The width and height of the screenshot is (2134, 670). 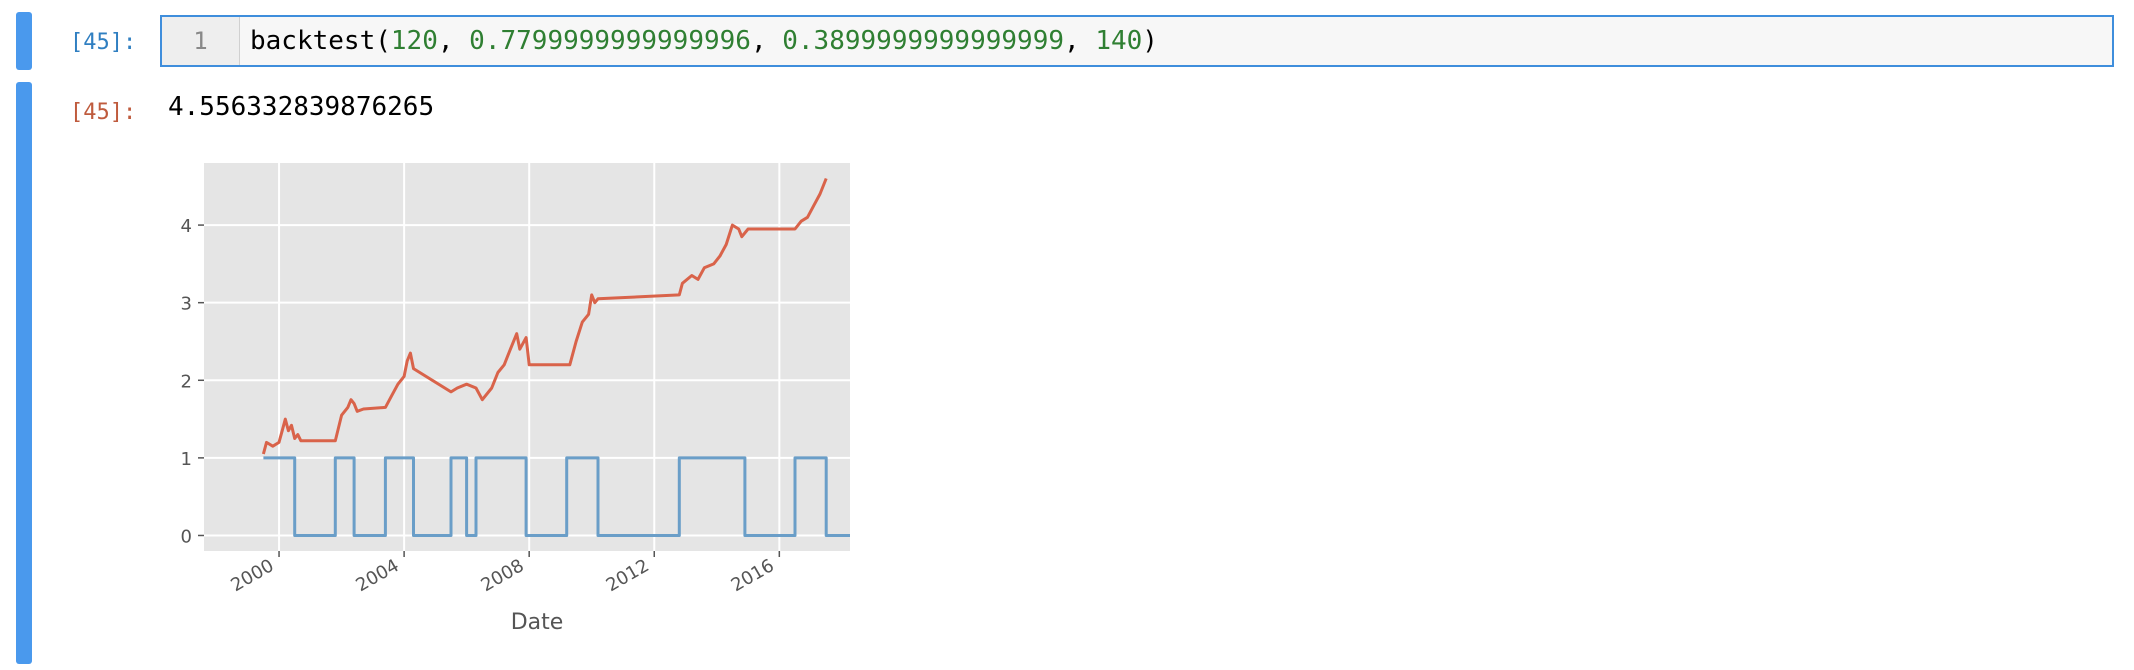 I want to click on y-tick-label: 2, so click(x=186, y=381).